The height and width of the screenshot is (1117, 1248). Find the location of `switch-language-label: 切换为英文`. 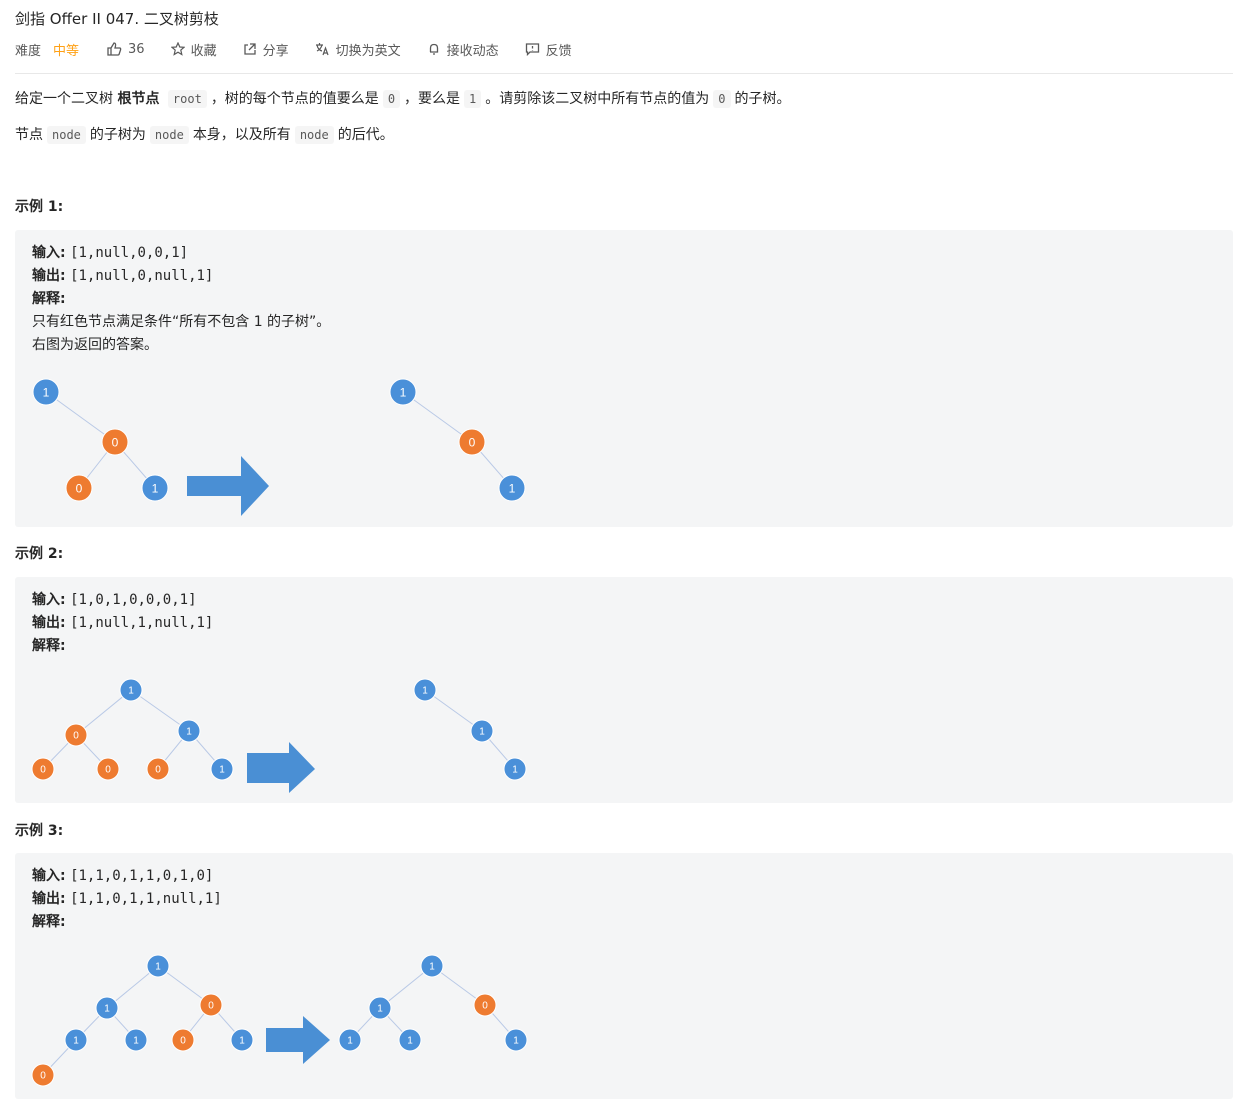

switch-language-label: 切换为英文 is located at coordinates (368, 51).